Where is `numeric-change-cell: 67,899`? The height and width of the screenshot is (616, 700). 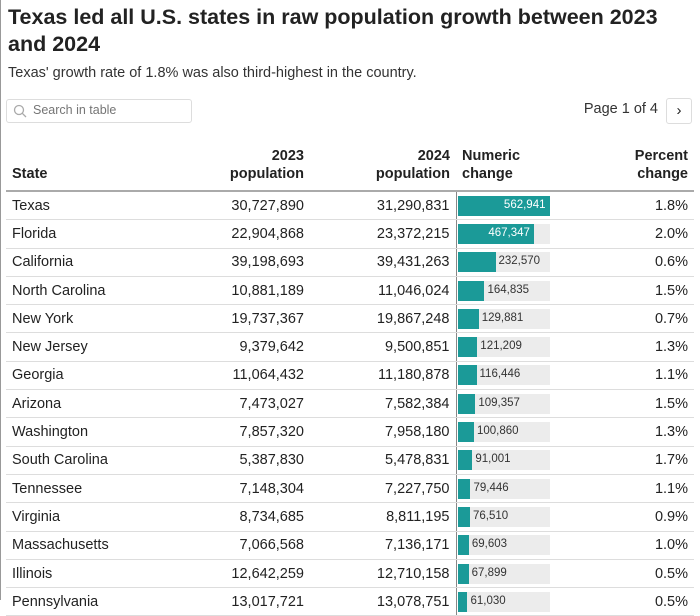
numeric-change-cell: 67,899 is located at coordinates (516, 574).